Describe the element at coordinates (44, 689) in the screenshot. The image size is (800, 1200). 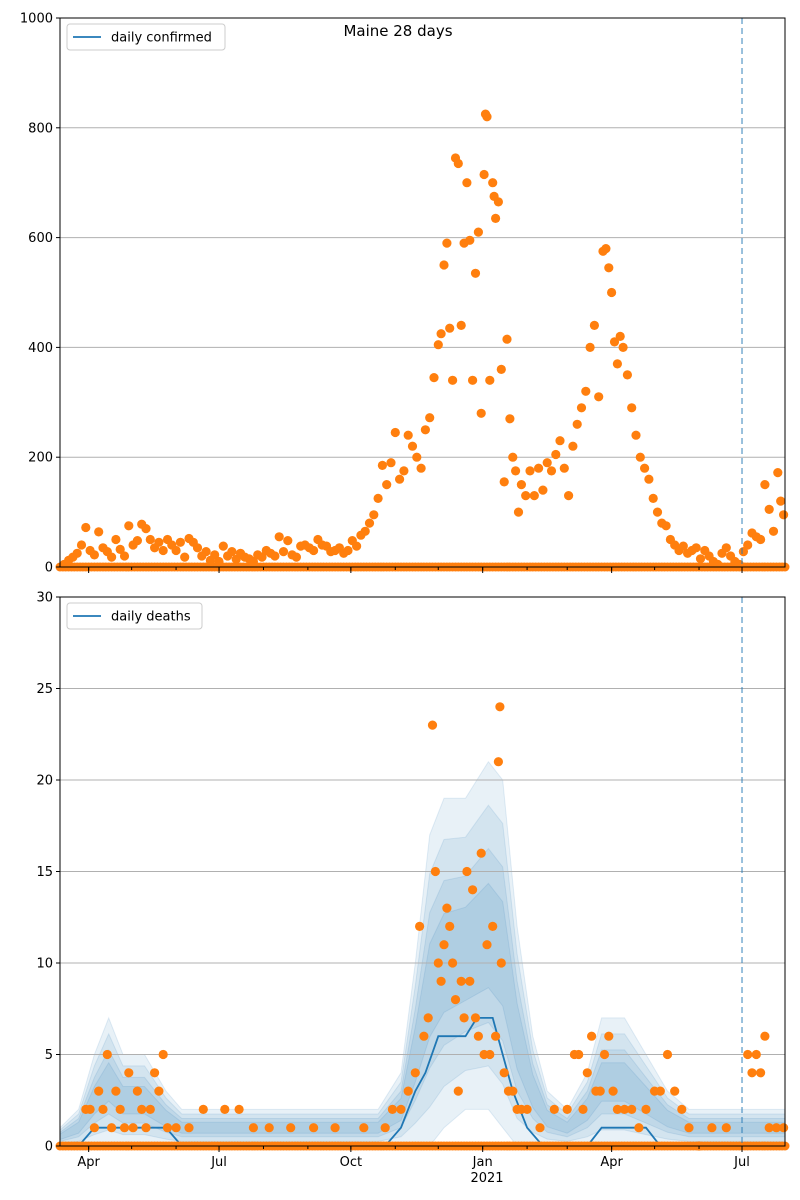
I see `y-tick-label: 25` at that location.